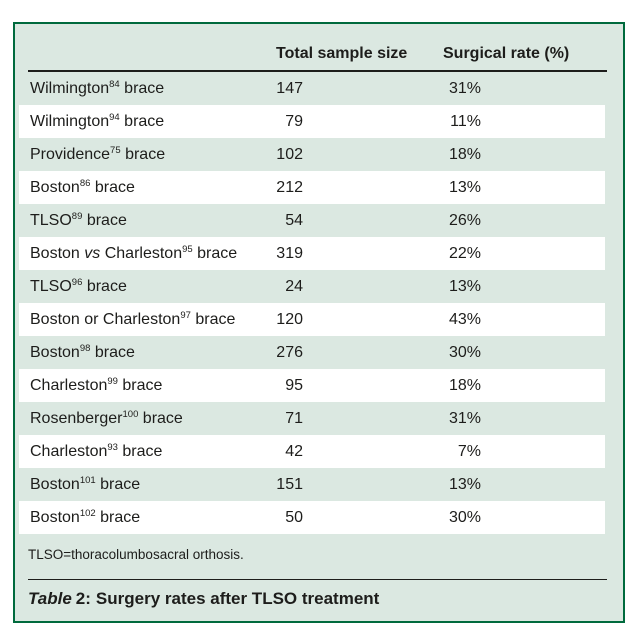  I want to click on row-surgical-rate: 26%, so click(464, 220).